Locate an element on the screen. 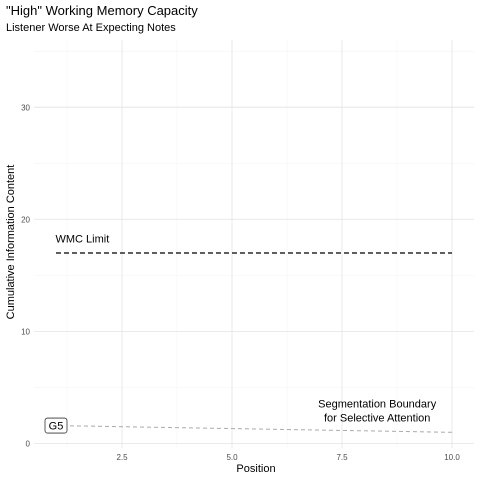  annotation-line: WMC Limit is located at coordinates (83, 239).